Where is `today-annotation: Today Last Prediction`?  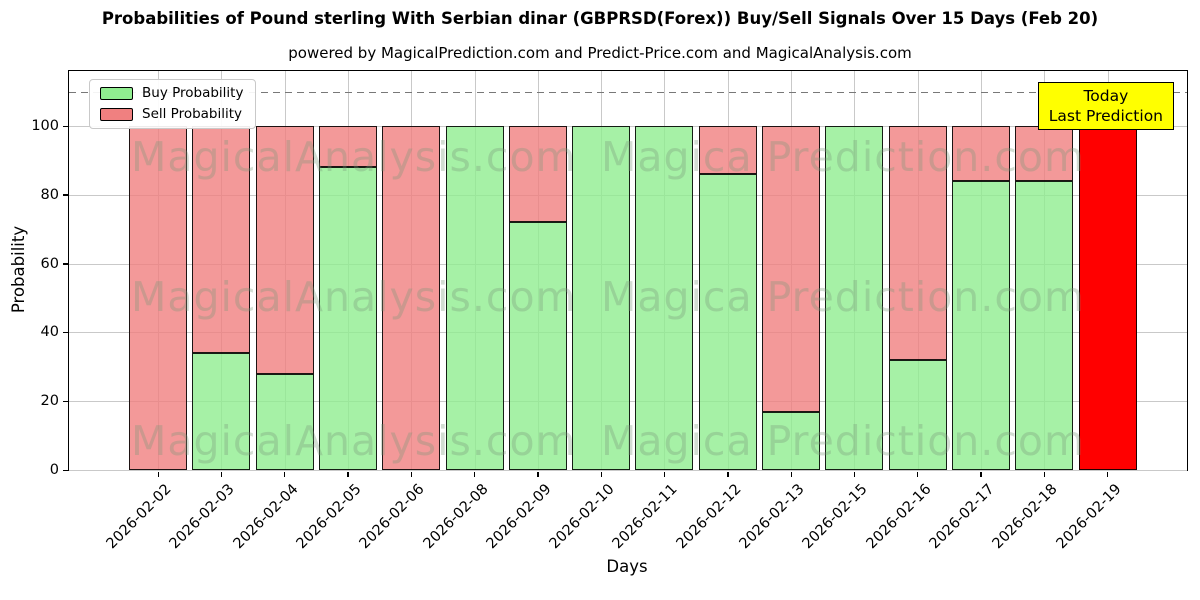 today-annotation: Today Last Prediction is located at coordinates (1105, 106).